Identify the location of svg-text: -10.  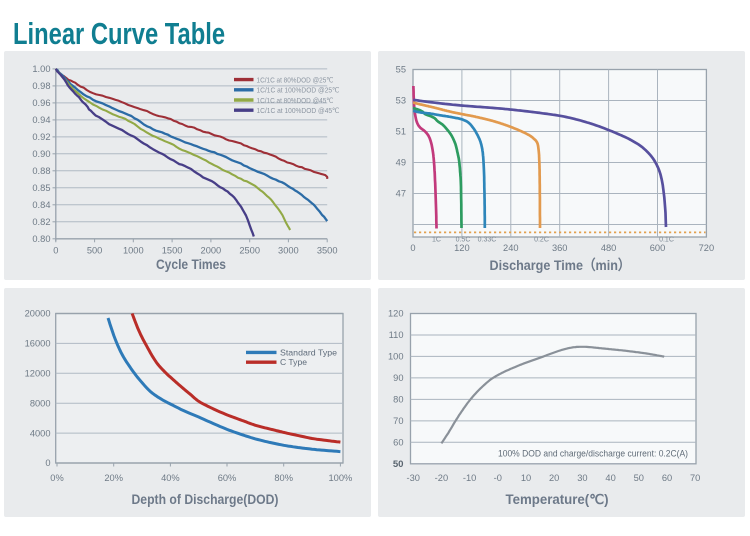
(469, 478).